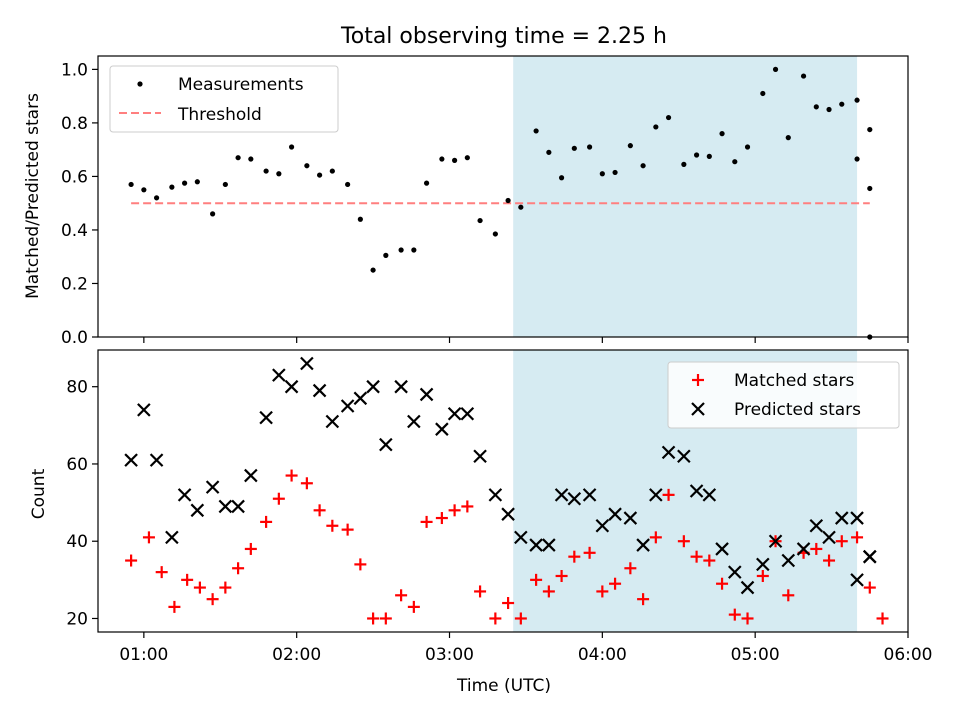 The height and width of the screenshot is (720, 960). What do you see at coordinates (526, 648) in the screenshot?
I see `count-x-axis: 01:00 02:00 03:00 04:00 05:00 06:00` at bounding box center [526, 648].